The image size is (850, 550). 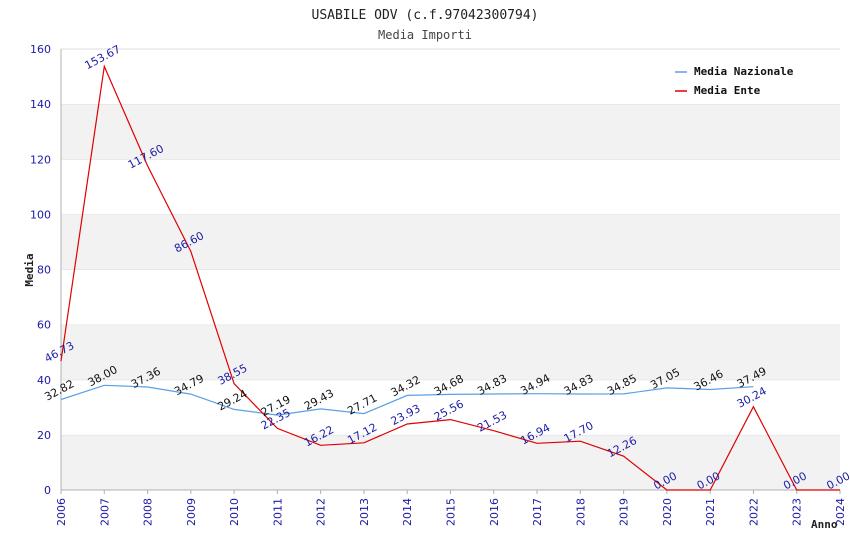 I want to click on x-tick-label: 2017, so click(x=537, y=512).